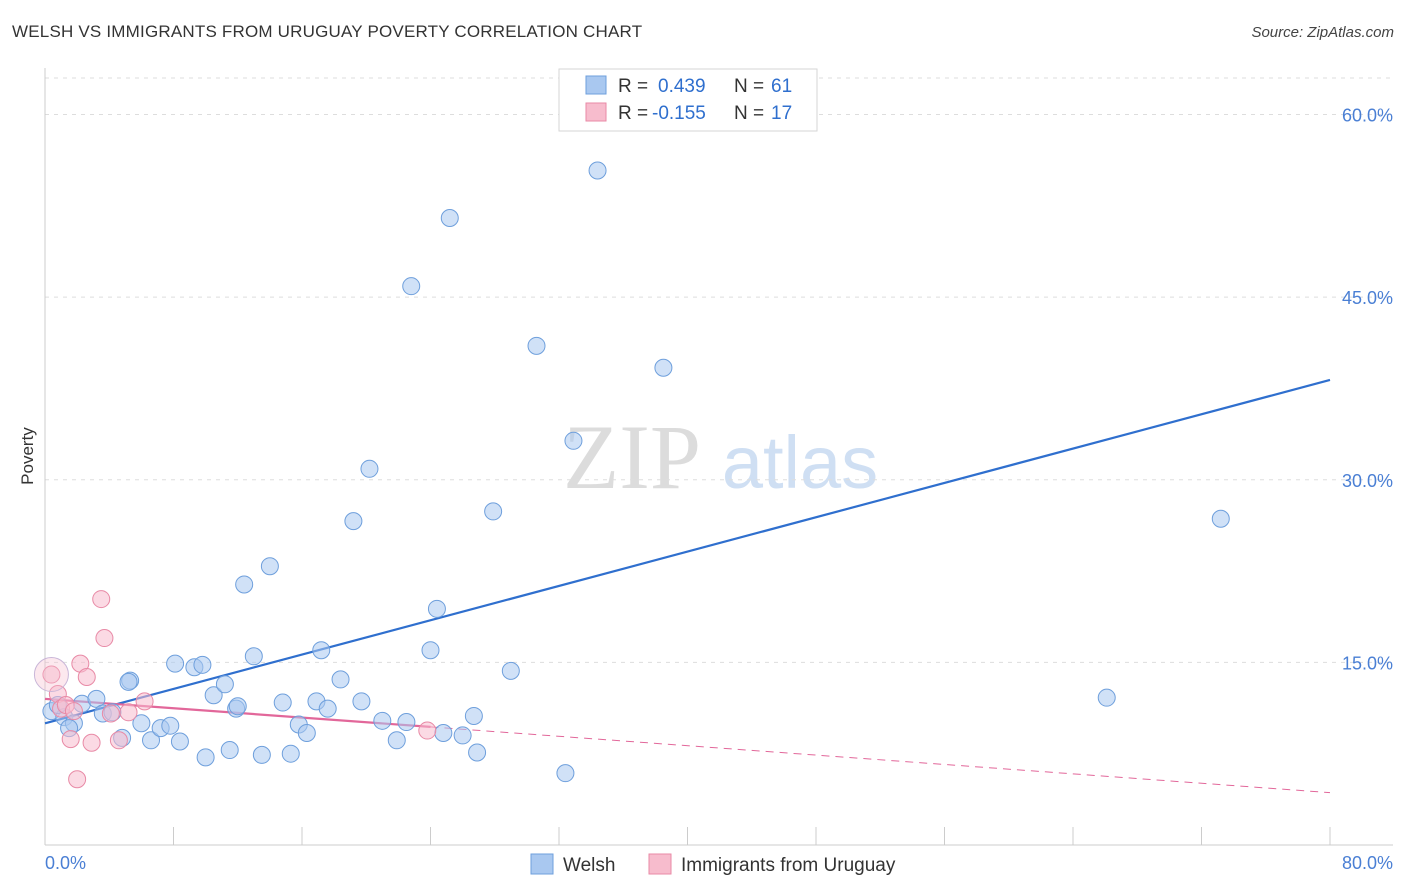 This screenshot has width=1406, height=892. Describe the element at coordinates (682, 86) in the screenshot. I see `stats-r-value-1: 0.439` at that location.